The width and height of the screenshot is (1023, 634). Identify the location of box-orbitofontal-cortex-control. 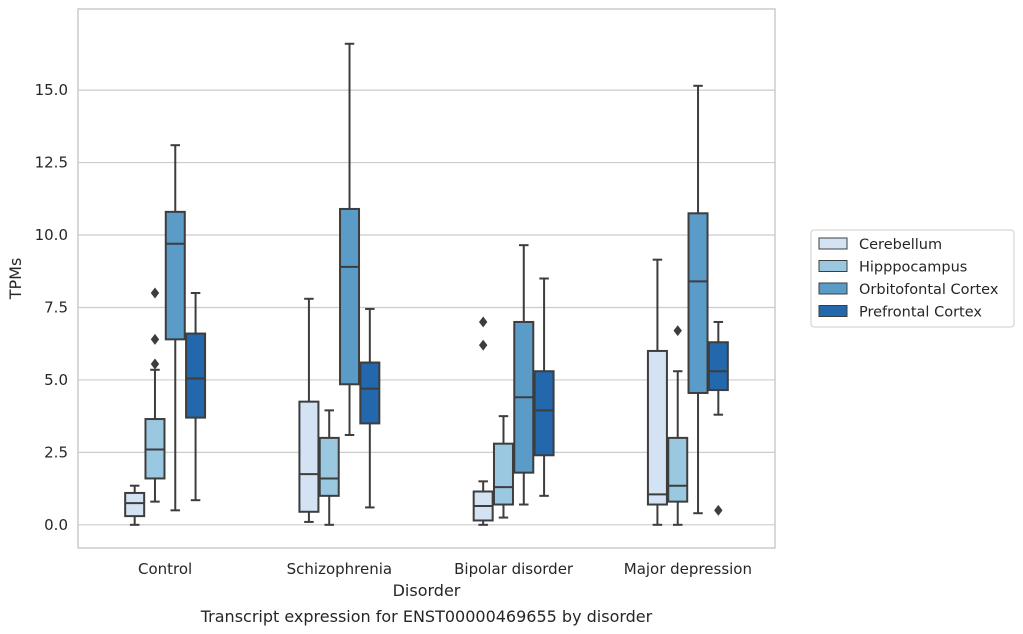
(175, 328).